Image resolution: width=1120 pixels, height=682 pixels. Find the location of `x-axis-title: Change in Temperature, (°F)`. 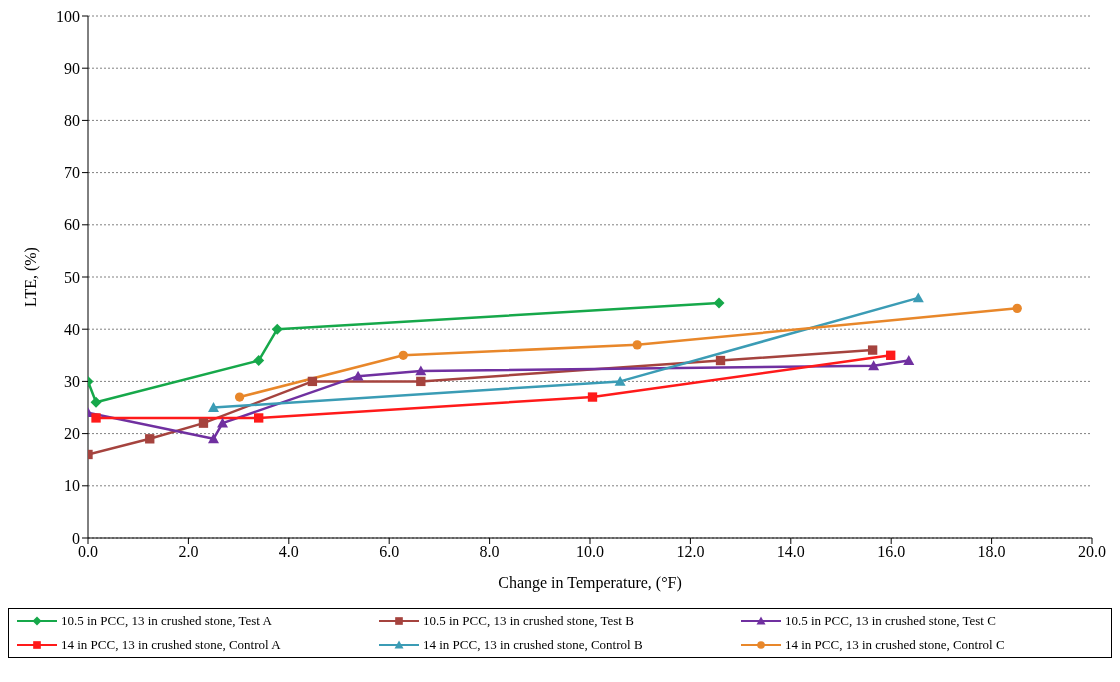

x-axis-title: Change in Temperature, (°F) is located at coordinates (590, 583).